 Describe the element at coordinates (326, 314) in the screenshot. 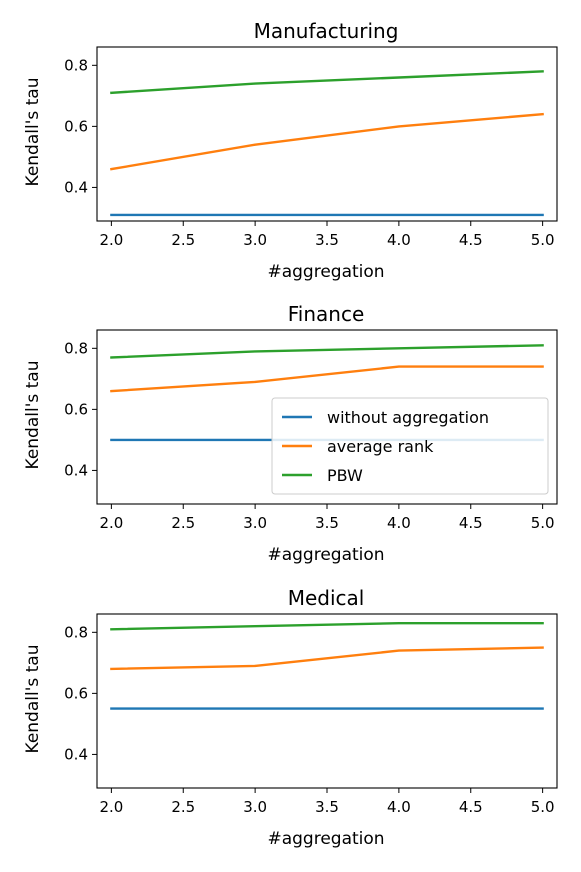

I see `chart-title: Finance` at that location.